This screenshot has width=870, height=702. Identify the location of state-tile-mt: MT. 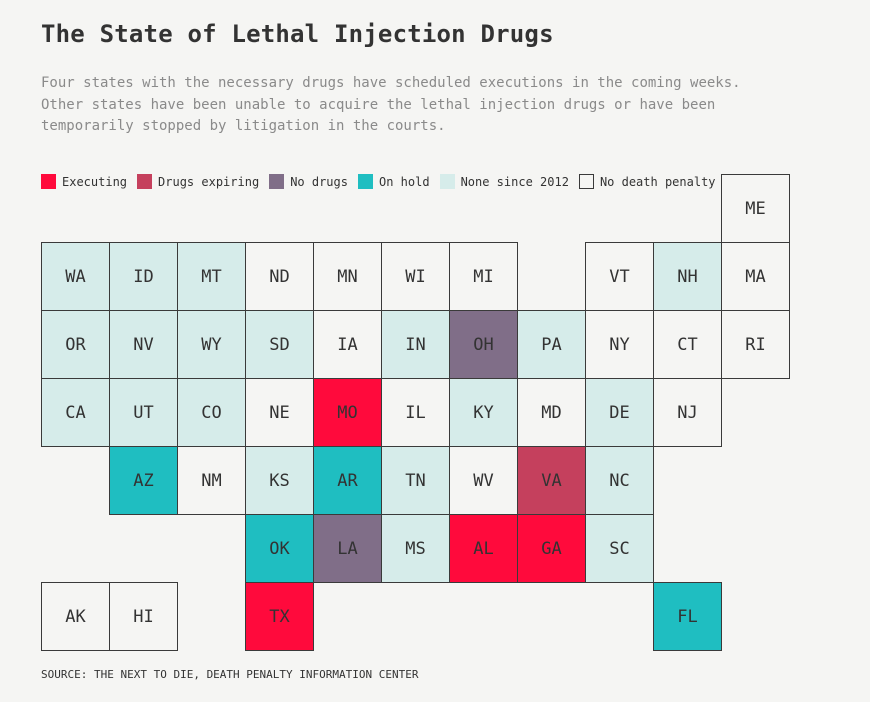
(211, 276).